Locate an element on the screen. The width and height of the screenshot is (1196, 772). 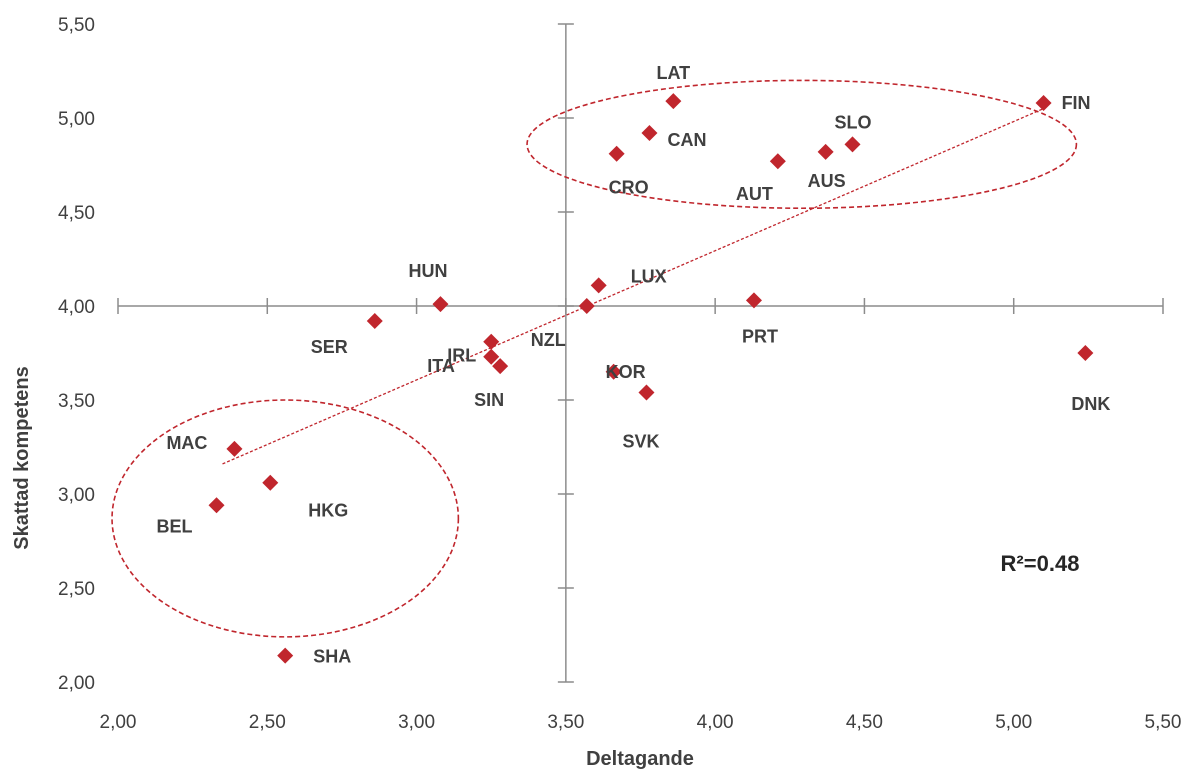
point-label-ser: SER is located at coordinates (329, 347).